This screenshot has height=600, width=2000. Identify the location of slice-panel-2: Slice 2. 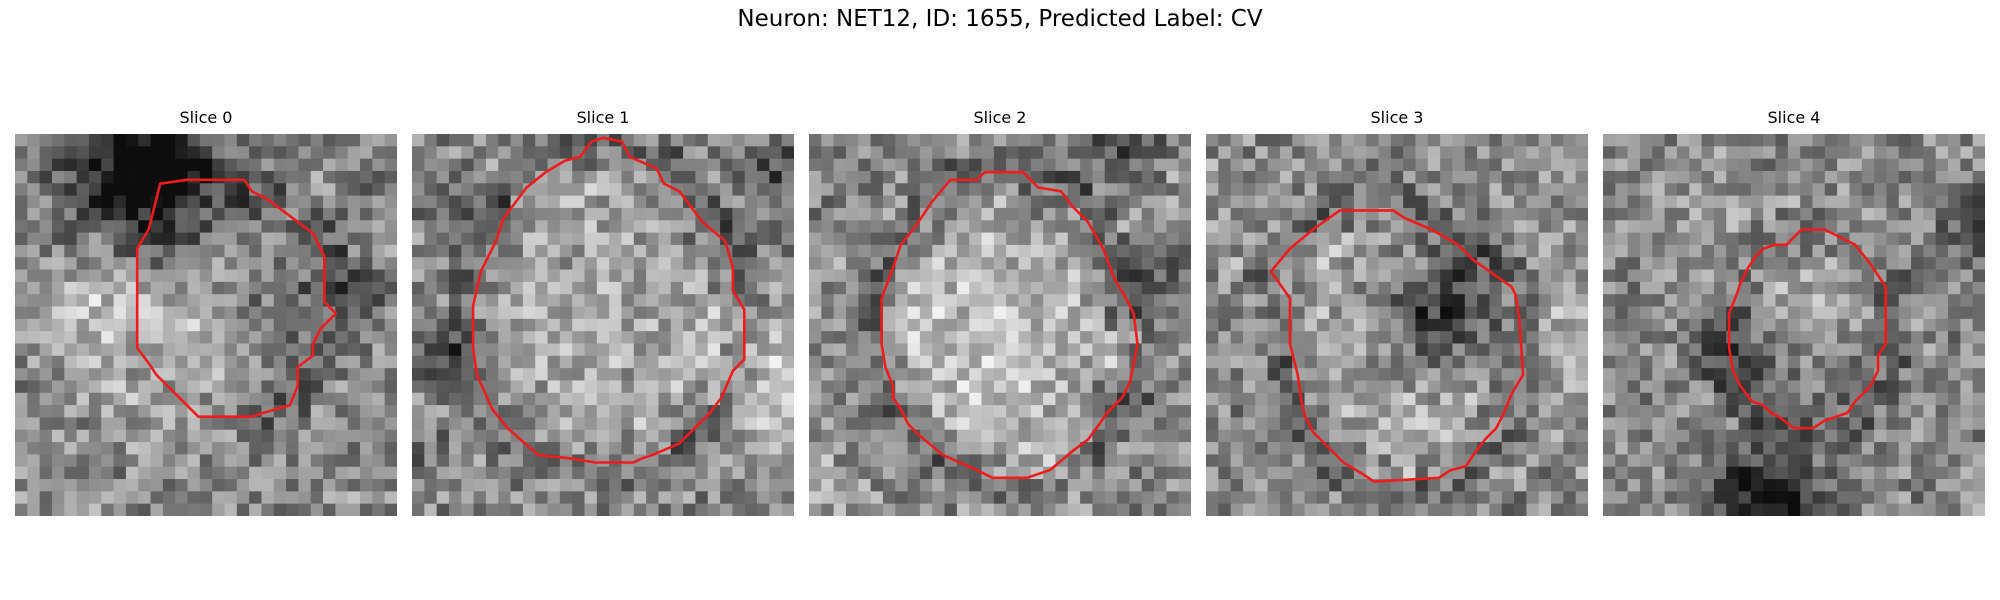
(1000, 315).